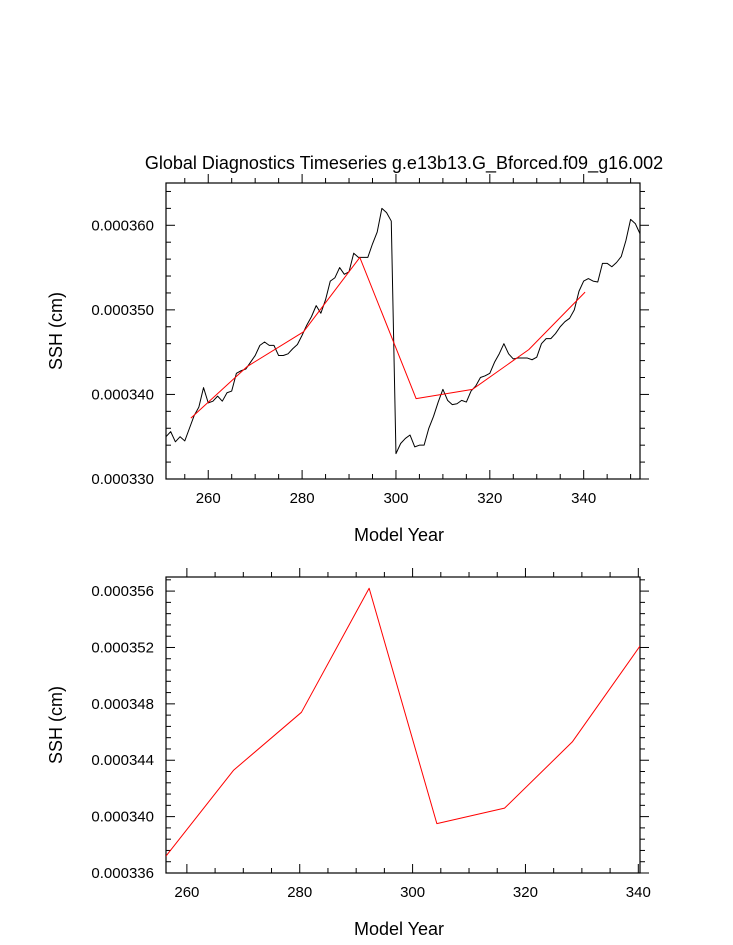  Describe the element at coordinates (122, 704) in the screenshot. I see `y-tick-label: 0.000348` at that location.